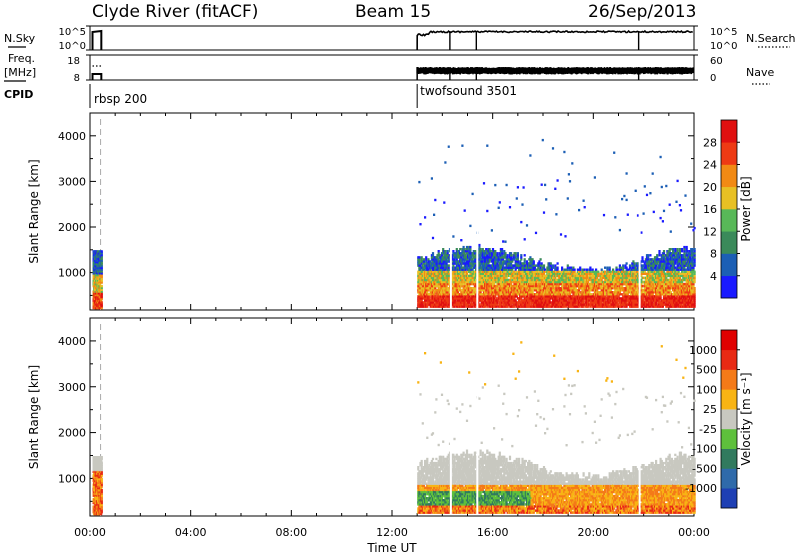 The height and width of the screenshot is (554, 800). Describe the element at coordinates (20, 38) in the screenshot. I see `nsky-label: N.Sky` at that location.